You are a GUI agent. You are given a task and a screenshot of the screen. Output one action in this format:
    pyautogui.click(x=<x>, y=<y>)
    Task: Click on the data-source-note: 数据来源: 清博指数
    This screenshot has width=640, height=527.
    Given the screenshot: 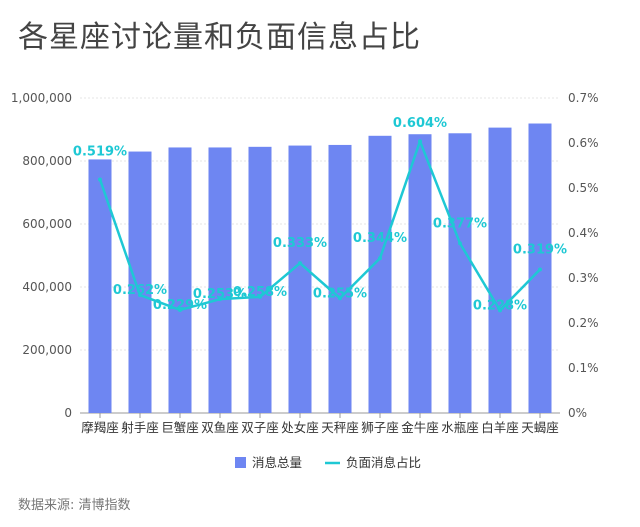 What is the action you would take?
    pyautogui.click(x=74, y=505)
    